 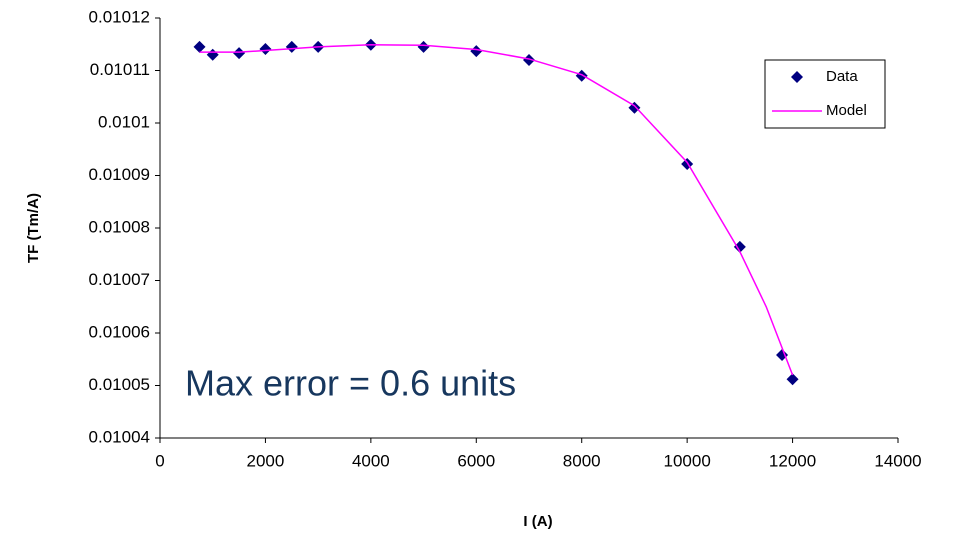 What do you see at coordinates (120, 69) in the screenshot?
I see `y-tick-label: 0.01011` at bounding box center [120, 69].